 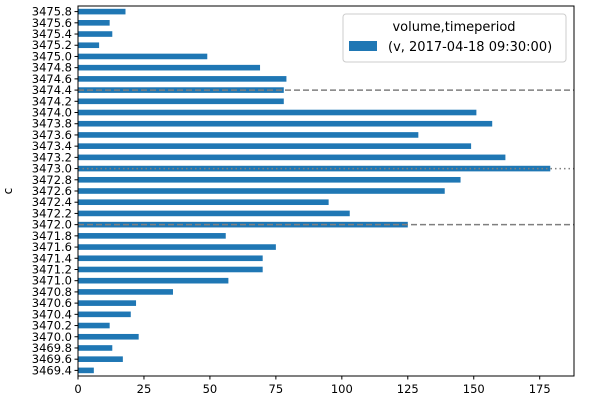 What do you see at coordinates (52, 292) in the screenshot?
I see `y-tick-label: 3470.8` at bounding box center [52, 292].